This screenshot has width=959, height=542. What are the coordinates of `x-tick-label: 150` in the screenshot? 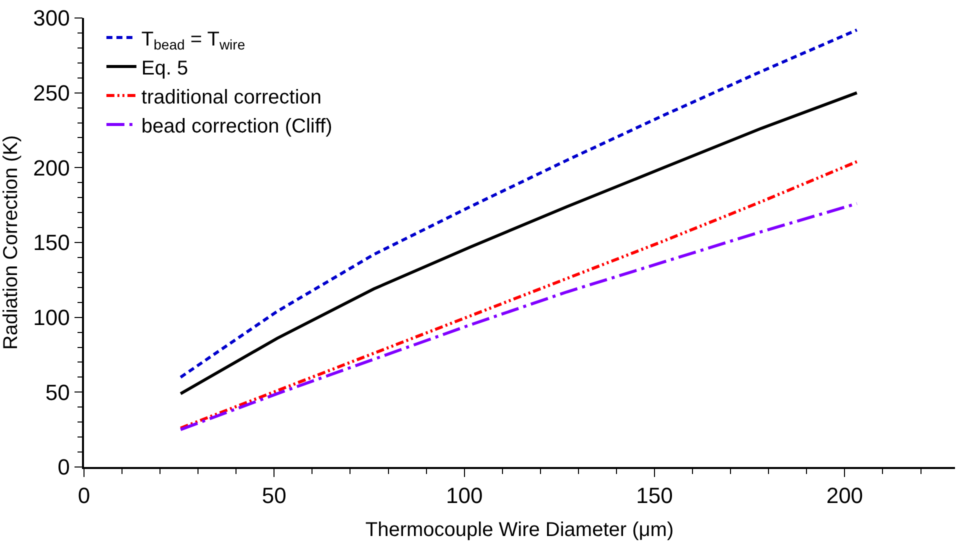 It's located at (654, 495).